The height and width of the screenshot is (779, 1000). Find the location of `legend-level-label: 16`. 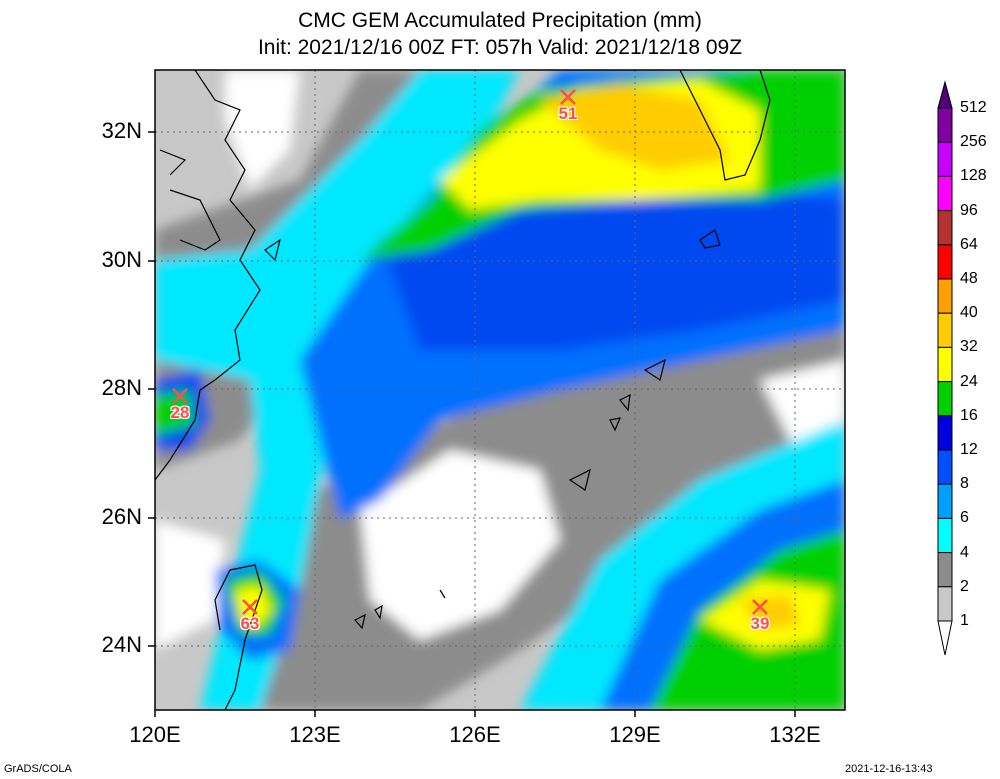

legend-level-label: 16 is located at coordinates (969, 415).